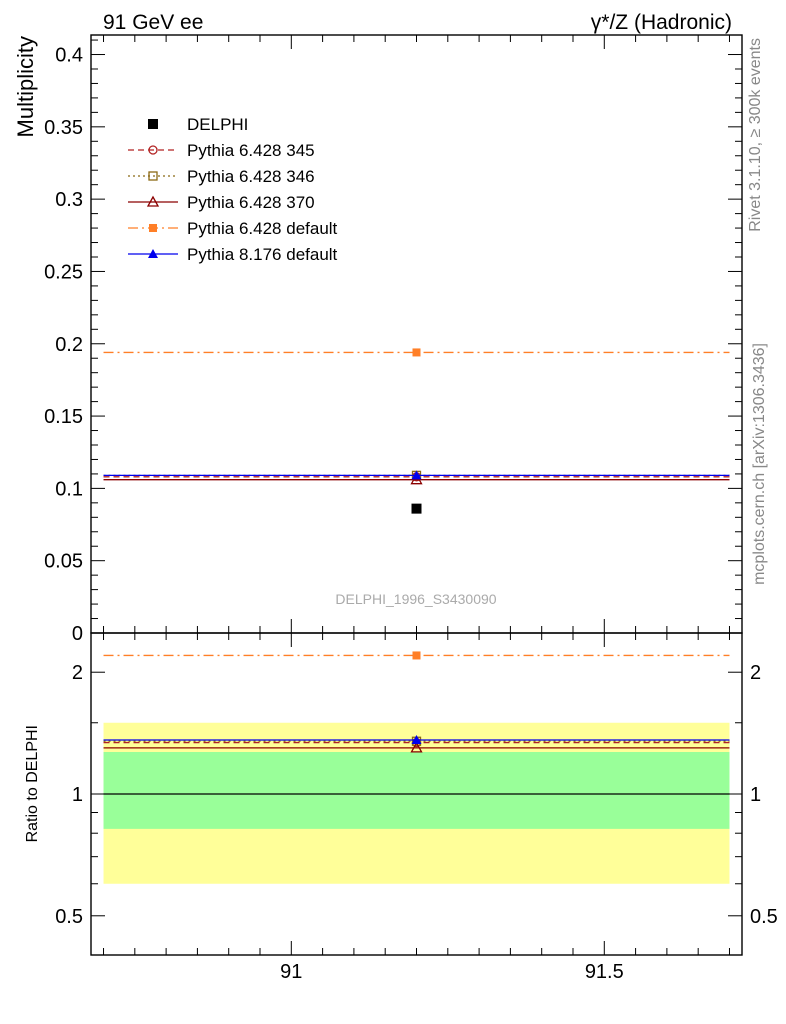 The width and height of the screenshot is (786, 1024). I want to click on y-tick-label: 0.1, so click(69, 489).